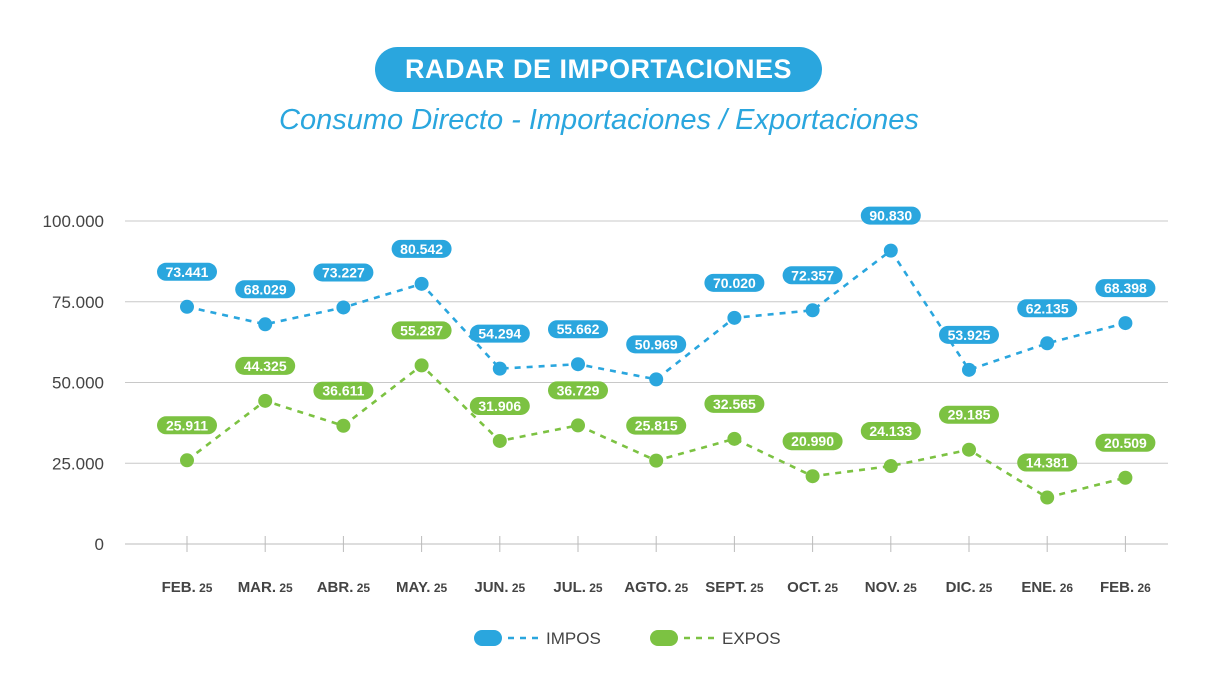  Describe the element at coordinates (187, 425) in the screenshot. I see `data-label: 25.911` at that location.